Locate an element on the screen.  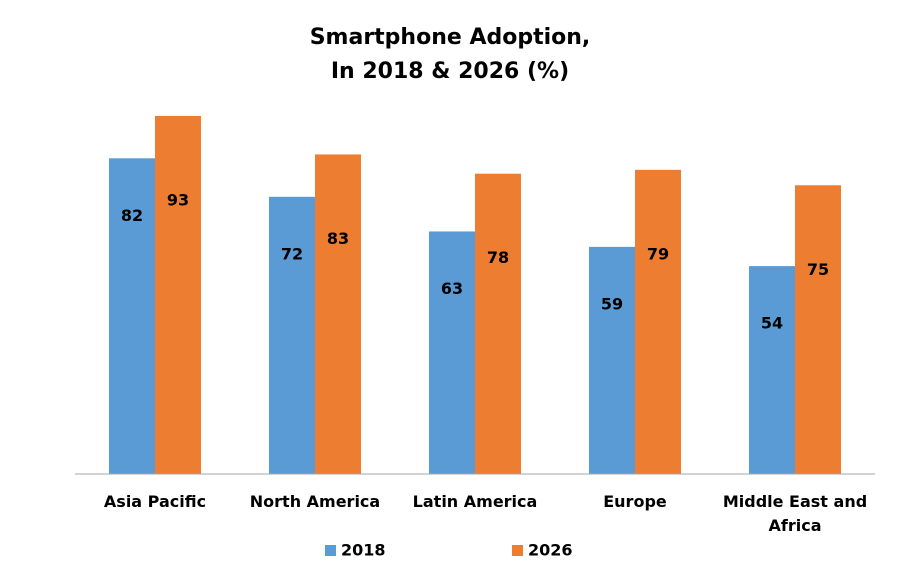
x-tick-label-box: Europe is located at coordinates (635, 501).